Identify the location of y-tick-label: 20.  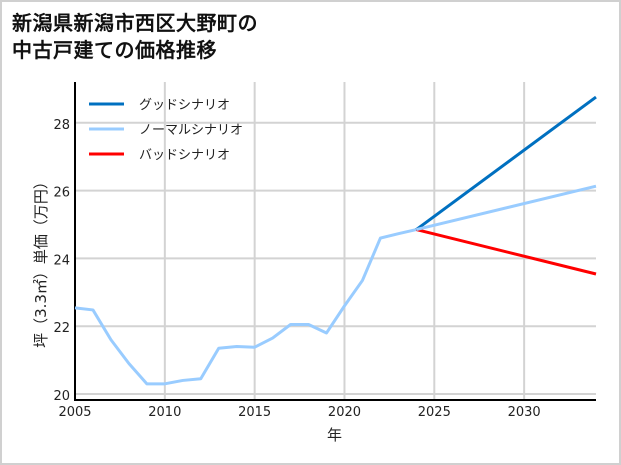
(61, 396).